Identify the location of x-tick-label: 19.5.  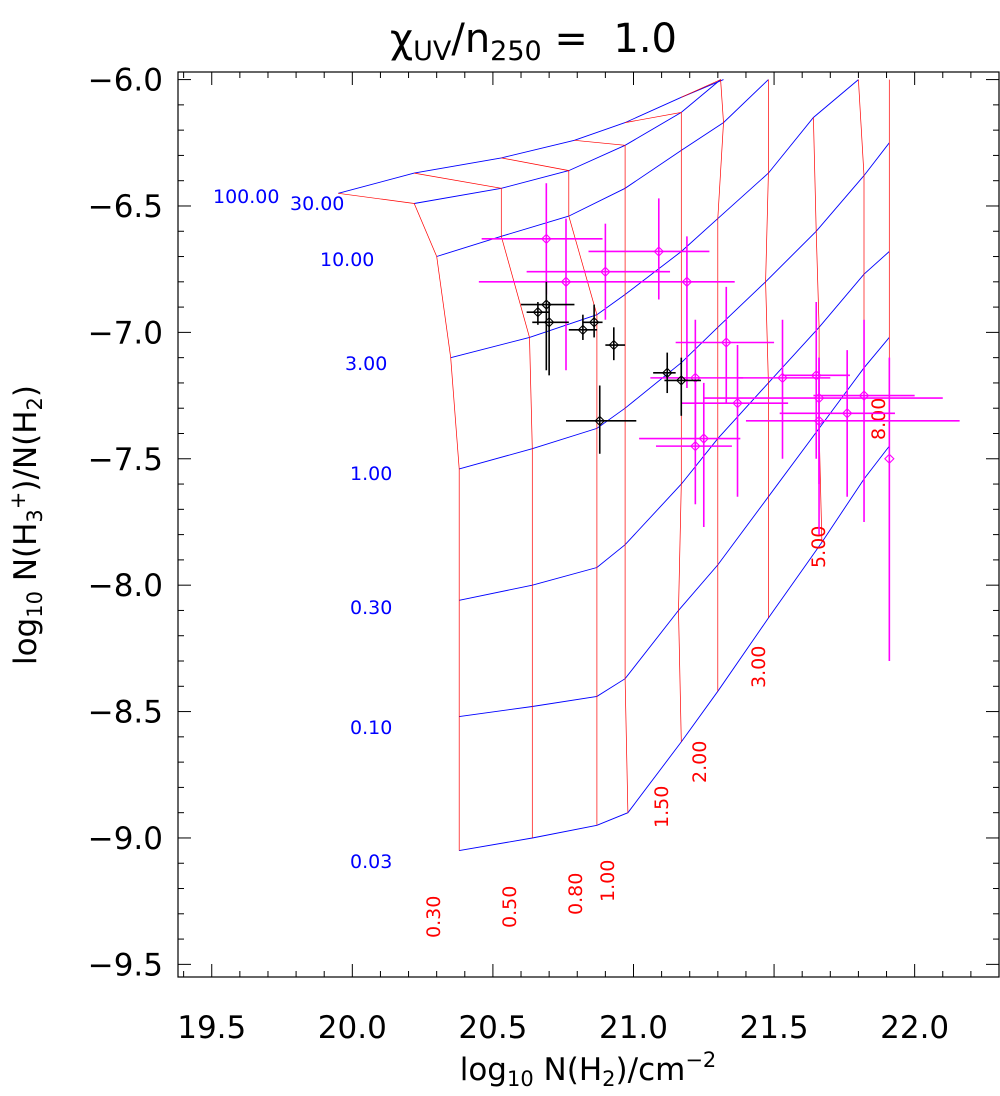
(211, 1028).